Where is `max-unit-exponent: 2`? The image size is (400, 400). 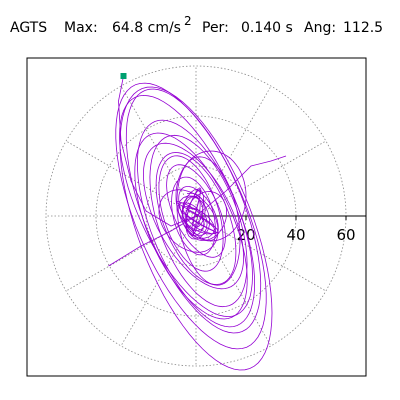
max-unit-exponent: 2 is located at coordinates (188, 21).